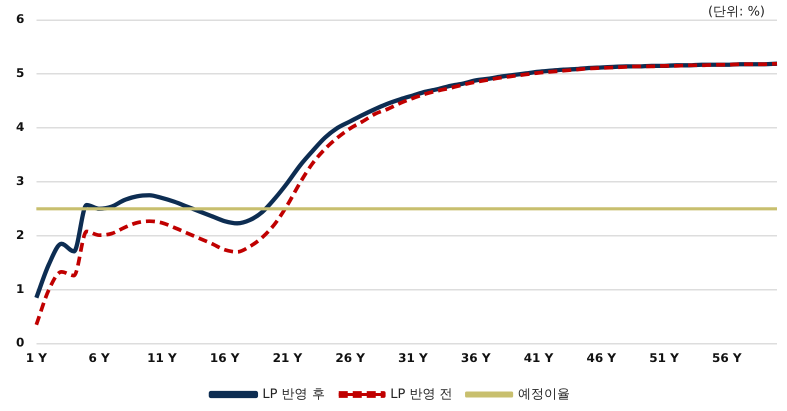 This screenshot has width=787, height=411. I want to click on x-tick-label: 16 Y, so click(225, 357).